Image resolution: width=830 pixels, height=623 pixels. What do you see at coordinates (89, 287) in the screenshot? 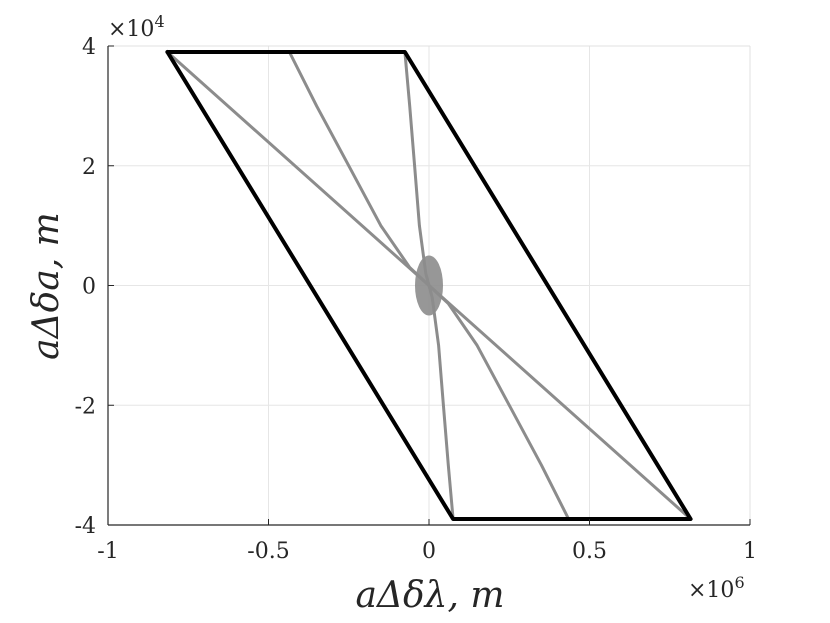
I see `y-tick-label: 0` at bounding box center [89, 287].